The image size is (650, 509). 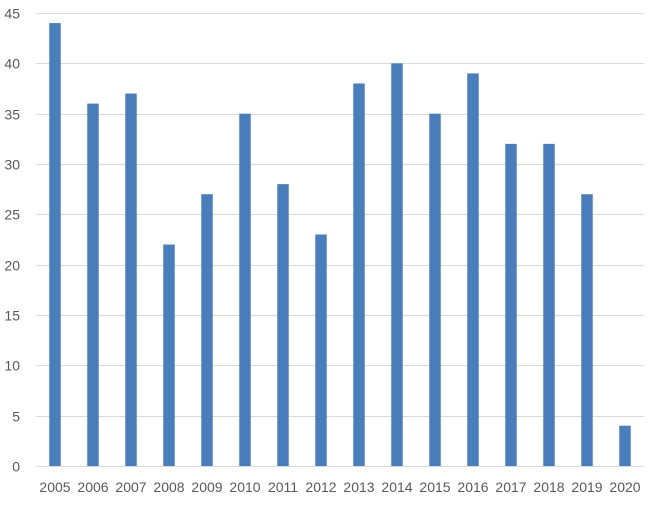 What do you see at coordinates (511, 304) in the screenshot?
I see `bar-2017` at bounding box center [511, 304].